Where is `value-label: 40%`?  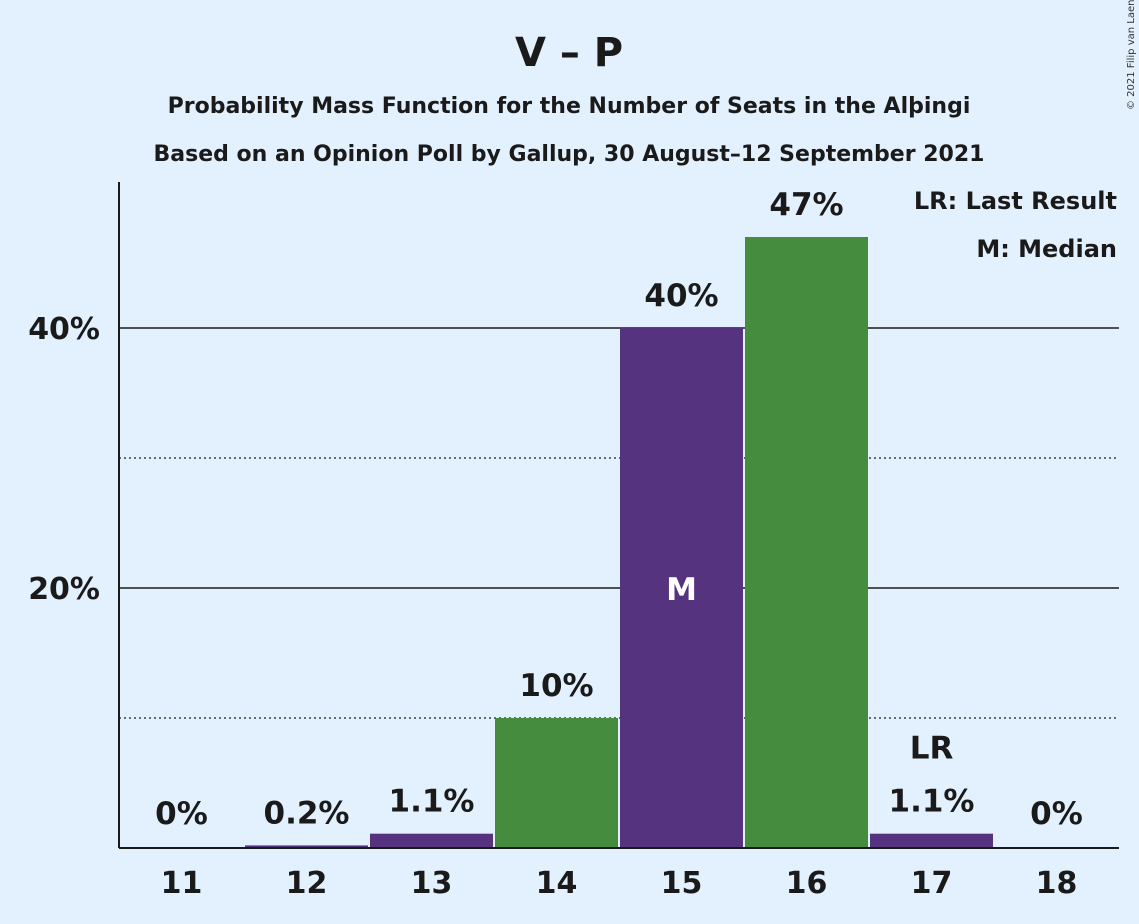
value-label: 40% is located at coordinates (681, 296).